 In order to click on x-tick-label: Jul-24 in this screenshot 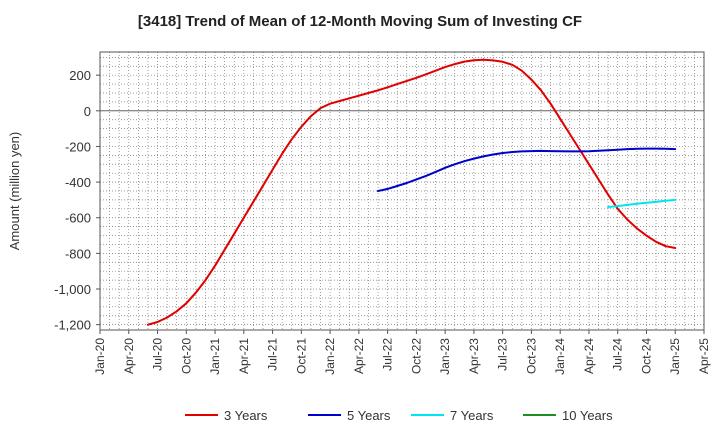, I will do `click(618, 354)`.